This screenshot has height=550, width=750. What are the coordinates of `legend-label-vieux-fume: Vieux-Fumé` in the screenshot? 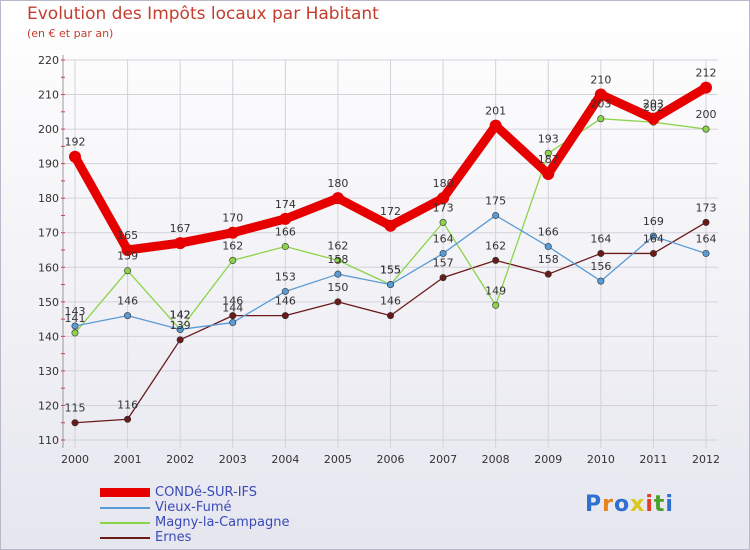 It's located at (193, 507).